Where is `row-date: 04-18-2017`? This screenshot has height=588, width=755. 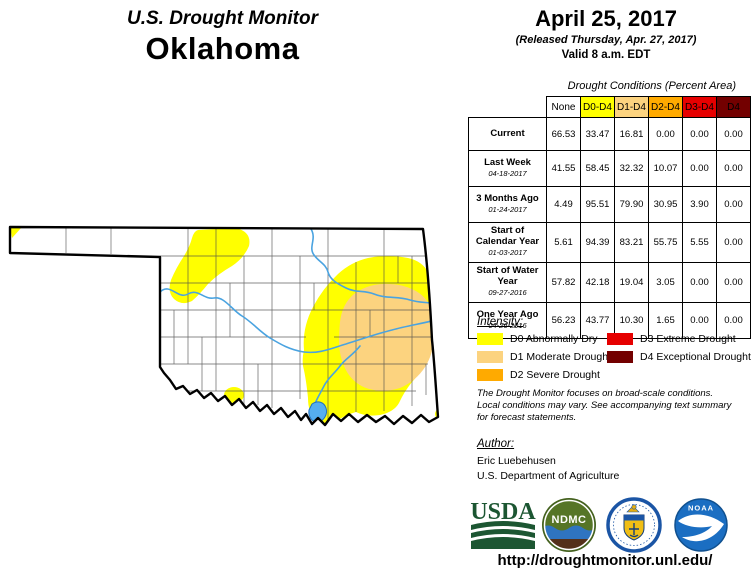
row-date: 04-18-2017 is located at coordinates (507, 173).